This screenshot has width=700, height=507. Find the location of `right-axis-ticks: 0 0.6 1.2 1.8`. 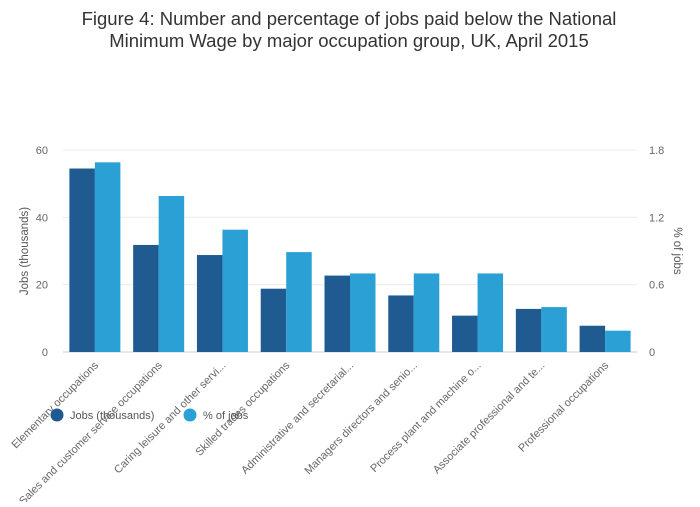

right-axis-ticks: 0 0.6 1.2 1.8 is located at coordinates (656, 252).